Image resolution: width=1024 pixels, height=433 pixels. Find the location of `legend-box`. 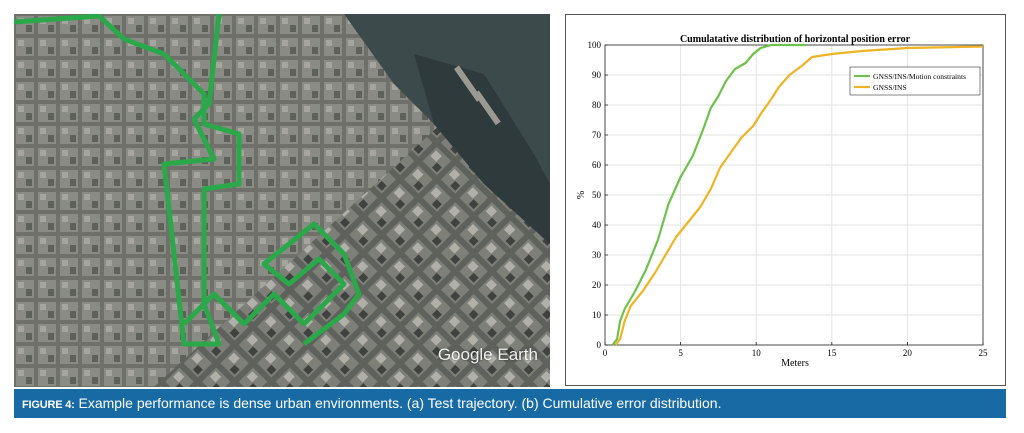

legend-box is located at coordinates (915, 81).